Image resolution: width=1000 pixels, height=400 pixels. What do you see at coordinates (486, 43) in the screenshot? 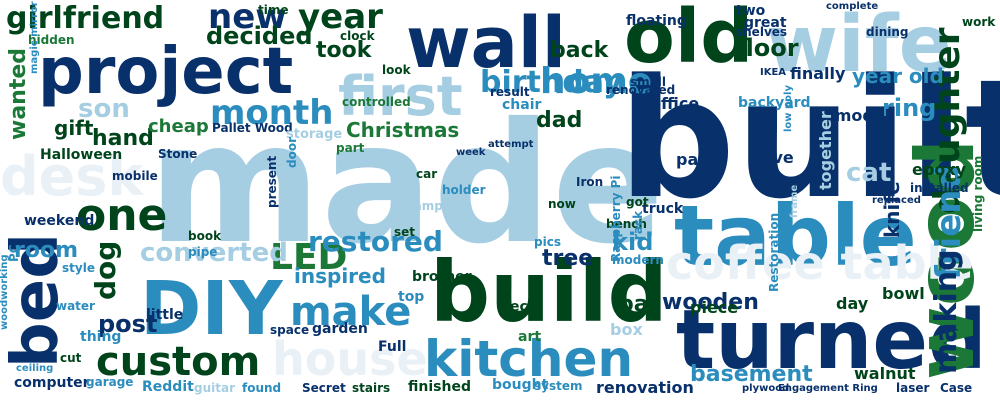
I see `word: wall` at bounding box center [486, 43].